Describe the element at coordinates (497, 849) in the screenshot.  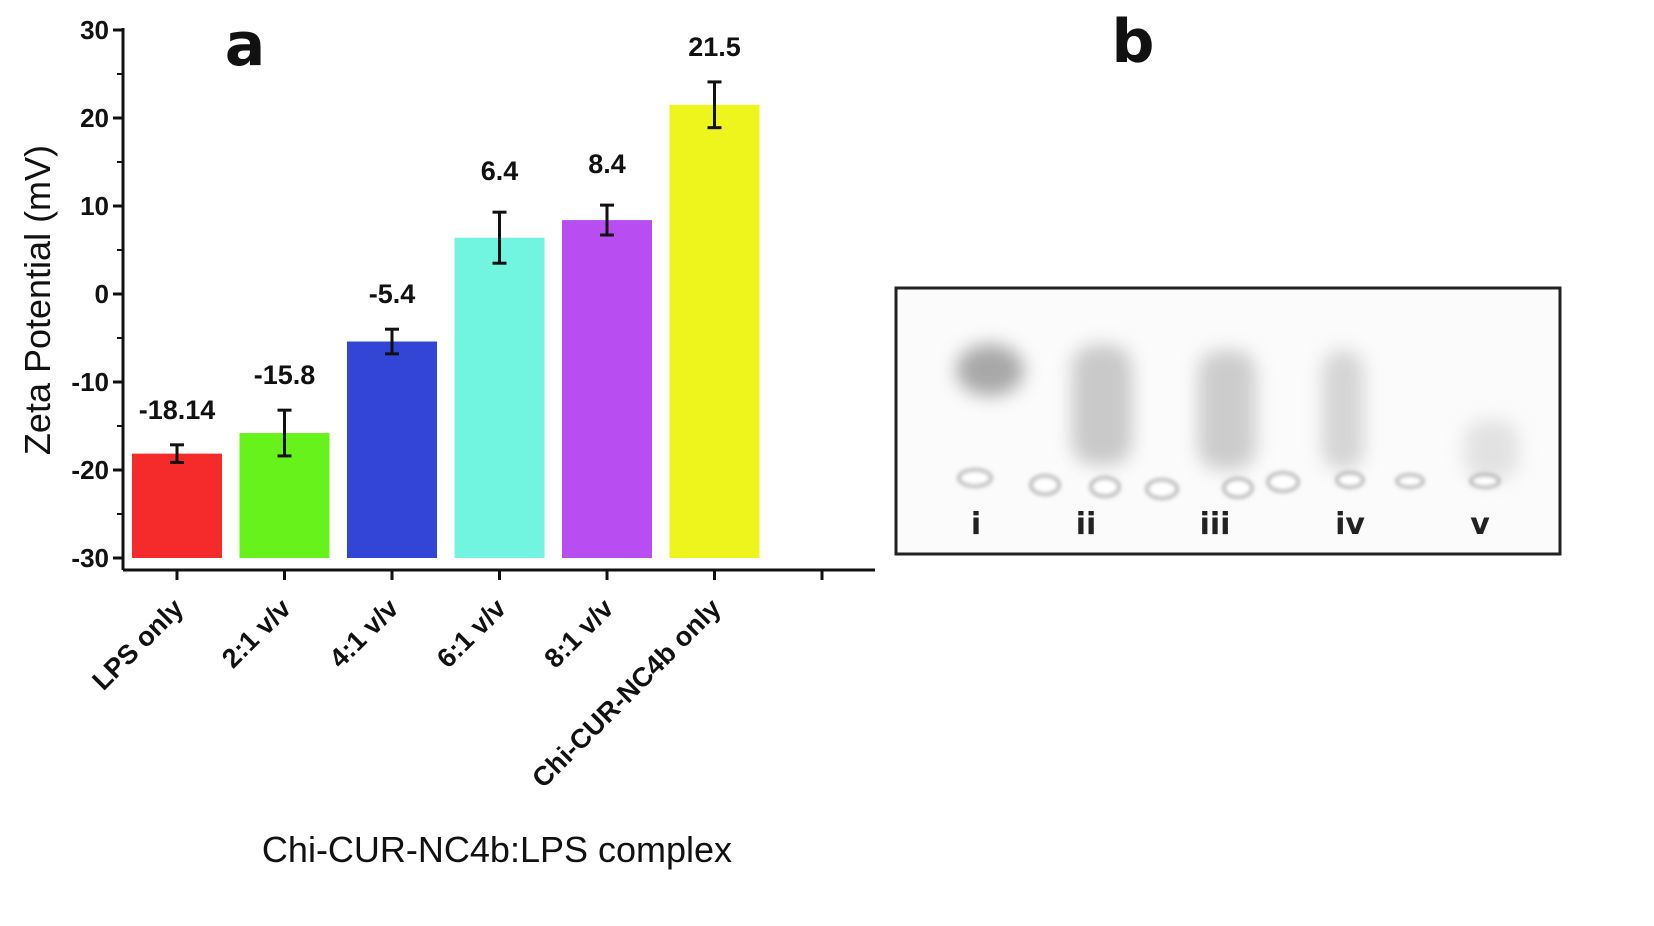
I see `x-axis-title: Chi-CUR-NC4b:LPS complex` at that location.